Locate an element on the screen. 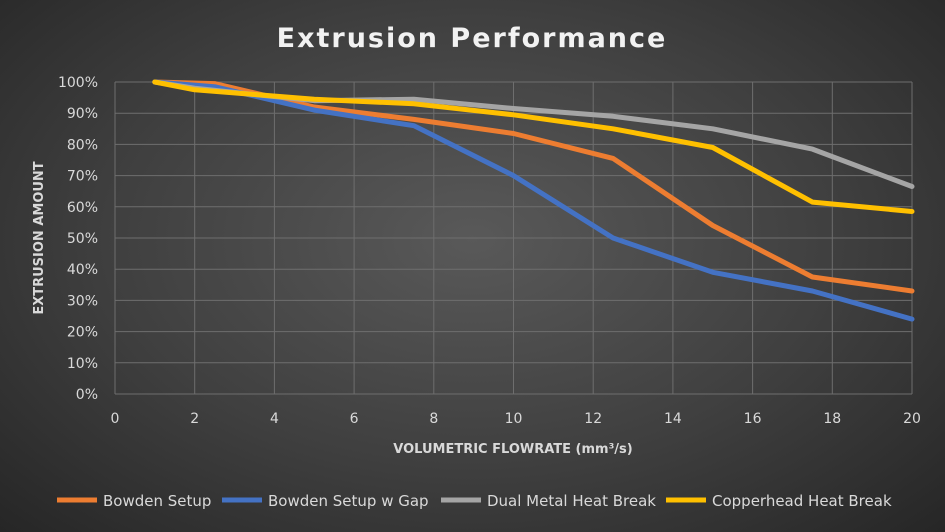 This screenshot has width=945, height=532. x-tick-label: 16 is located at coordinates (753, 419).